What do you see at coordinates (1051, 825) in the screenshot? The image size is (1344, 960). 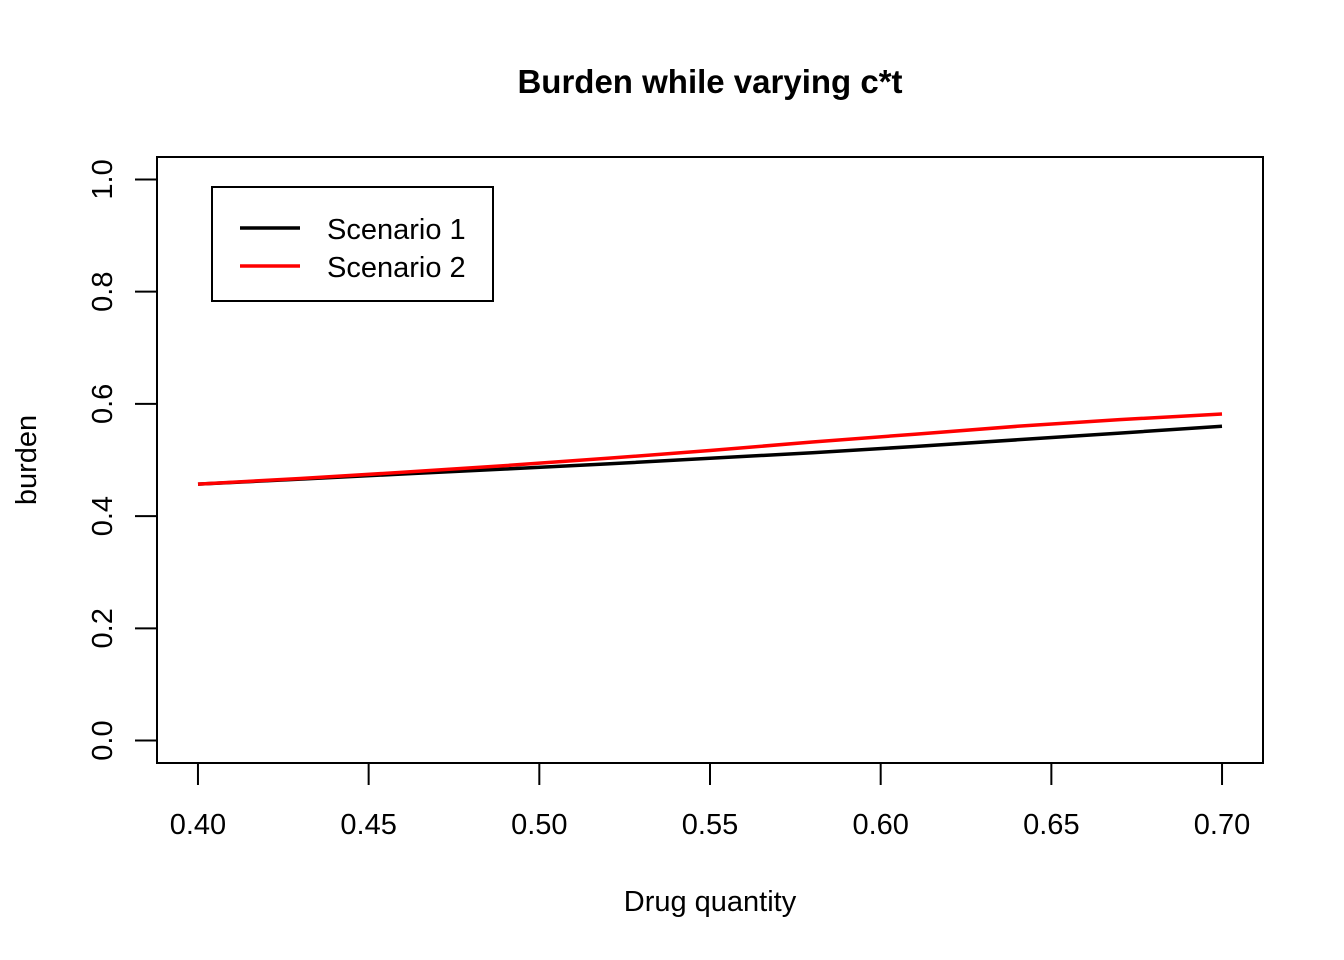 I see `x-tick-label: 0.65` at bounding box center [1051, 825].